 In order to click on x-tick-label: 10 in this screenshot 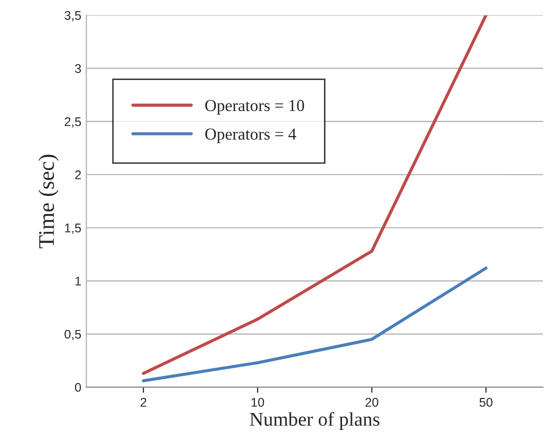, I will do `click(258, 402)`.